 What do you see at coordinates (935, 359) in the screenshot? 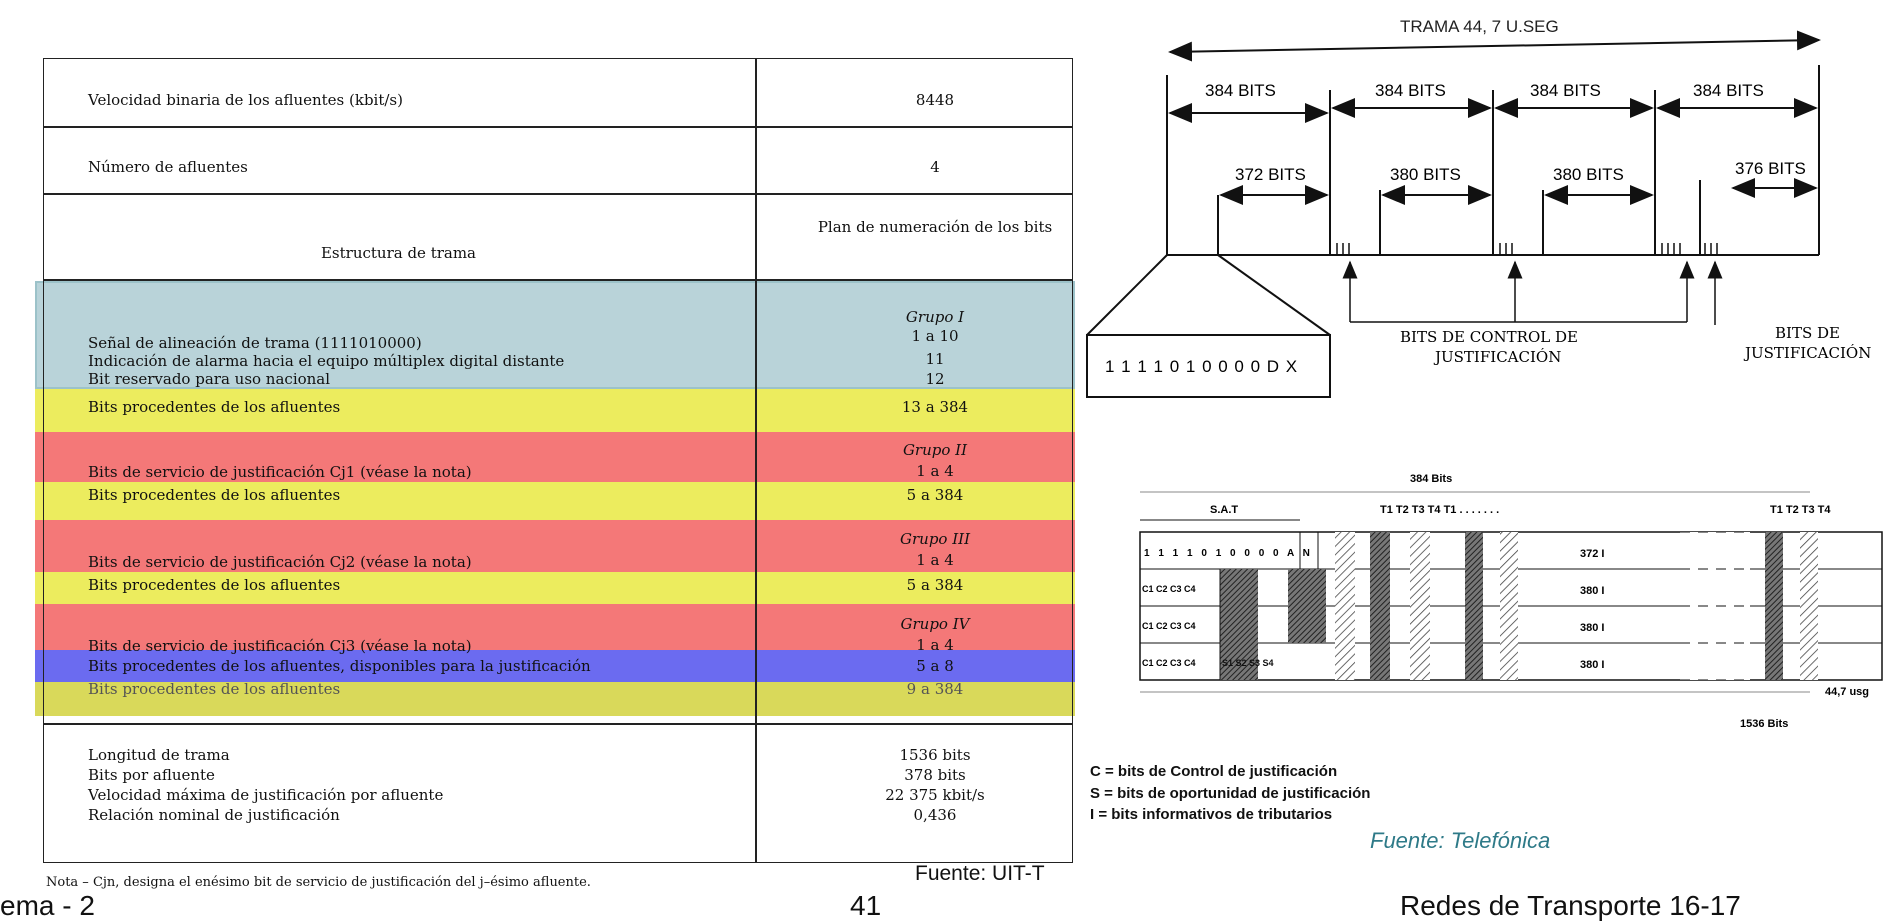
I see `grupo1-v2: 11` at bounding box center [935, 359].